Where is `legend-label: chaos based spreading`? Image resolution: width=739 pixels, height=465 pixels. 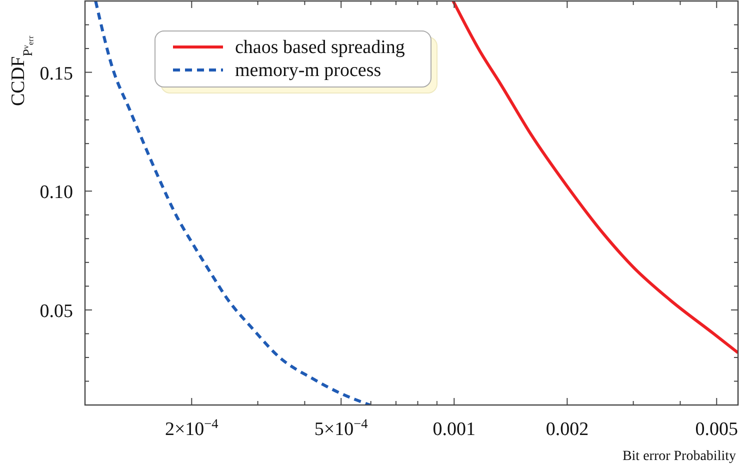
legend-label: chaos based spreading is located at coordinates (320, 47).